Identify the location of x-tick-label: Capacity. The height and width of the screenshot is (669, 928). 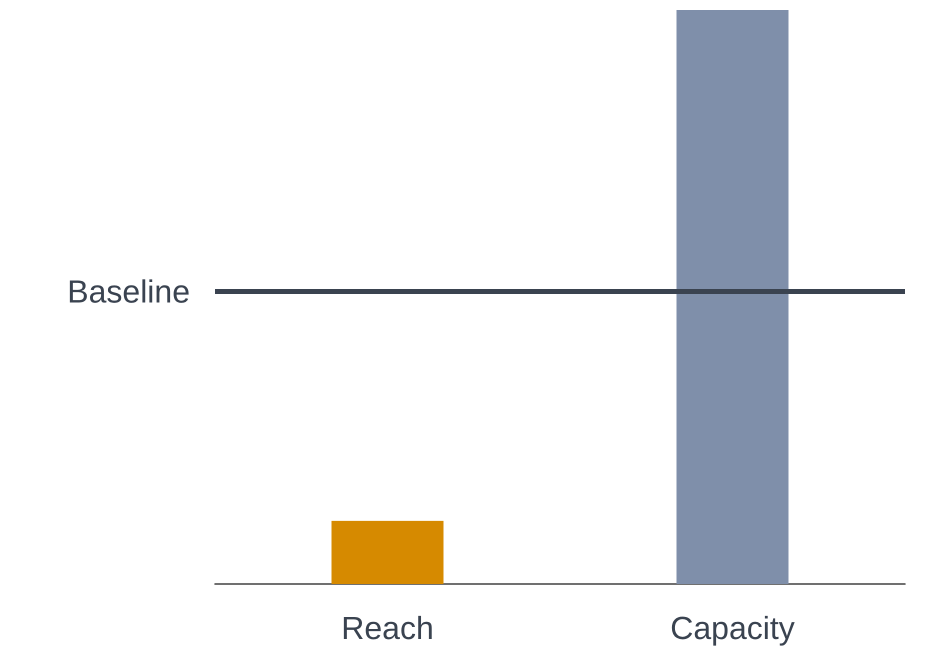
(732, 628).